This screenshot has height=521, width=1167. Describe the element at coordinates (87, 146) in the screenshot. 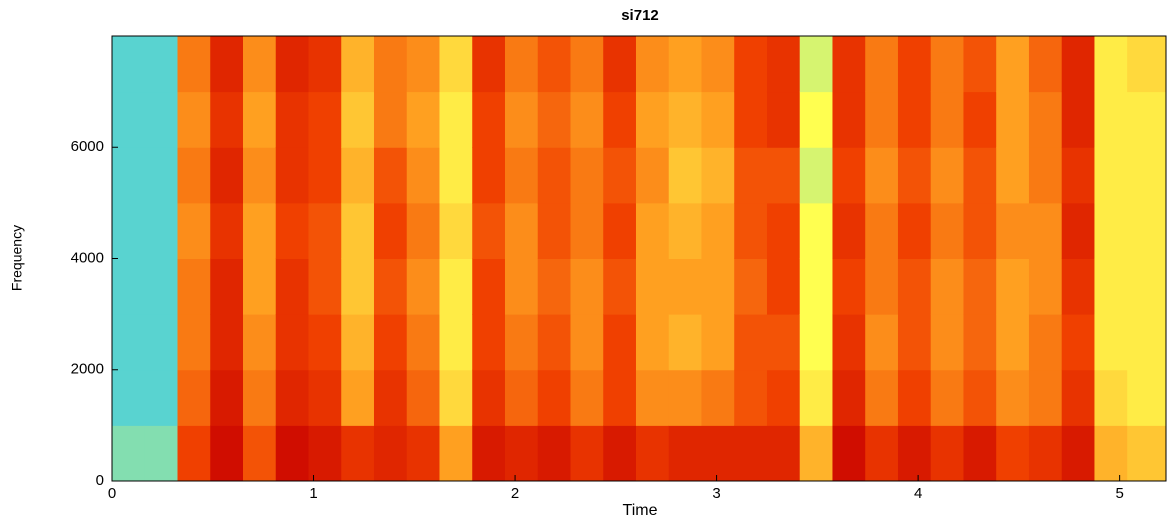

I see `y-tick-label: 6000` at that location.